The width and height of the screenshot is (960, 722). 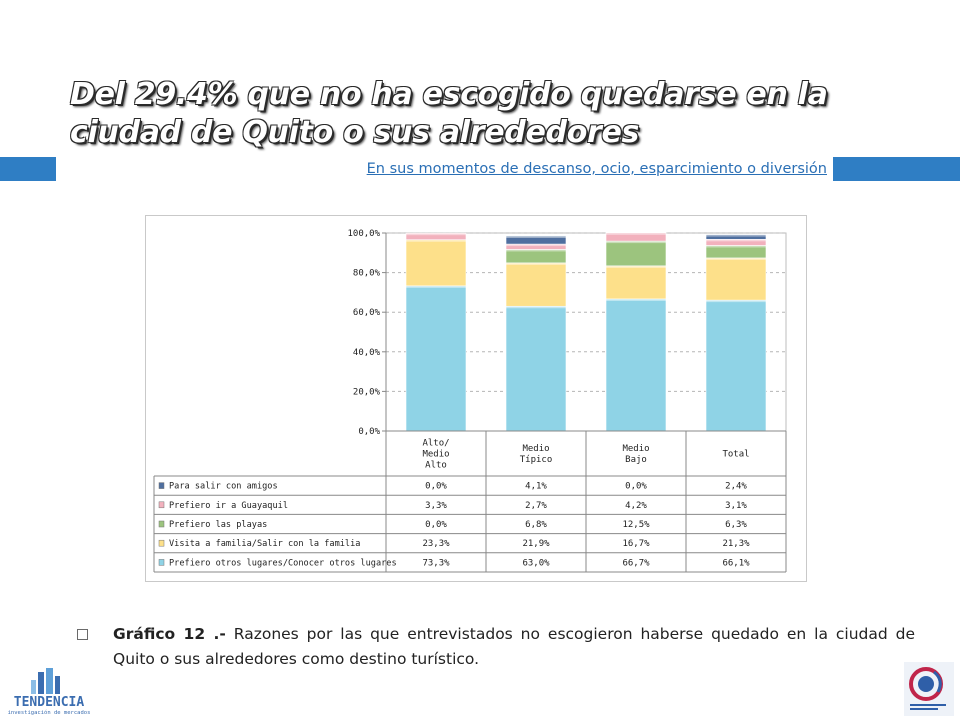 What do you see at coordinates (218, 525) in the screenshot?
I see `legend-label: Prefiero las playas` at bounding box center [218, 525].